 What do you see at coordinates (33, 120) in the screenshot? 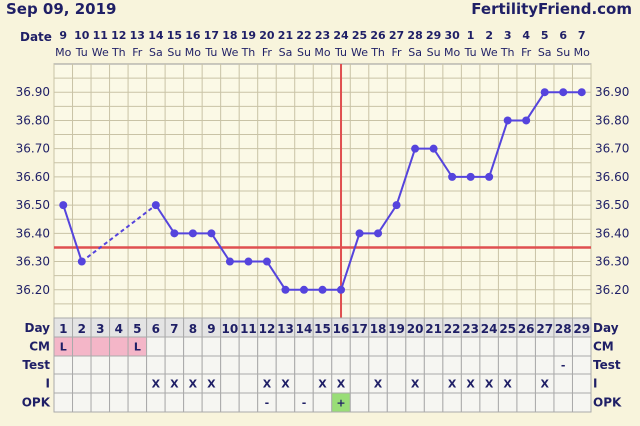
I see `y-tick-left: 36.80` at bounding box center [33, 120].